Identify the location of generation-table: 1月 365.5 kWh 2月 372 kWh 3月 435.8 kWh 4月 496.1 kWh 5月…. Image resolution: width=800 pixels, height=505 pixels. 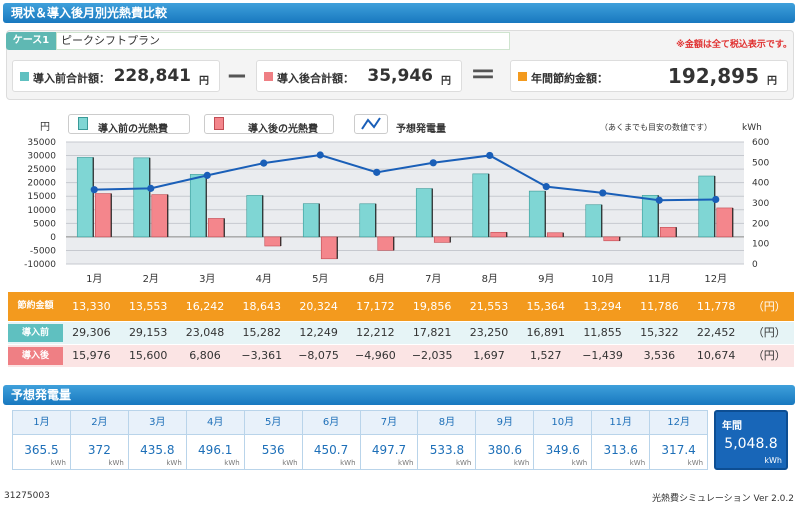
(360, 440).